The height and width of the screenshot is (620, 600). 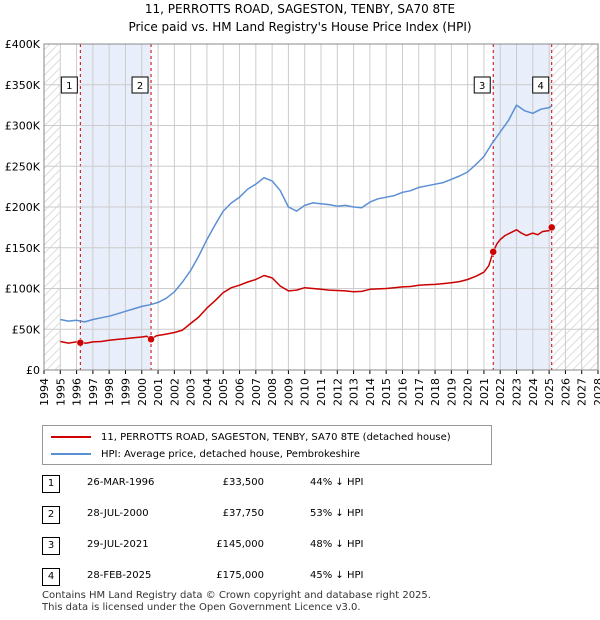 What do you see at coordinates (23, 166) in the screenshot?
I see `y-tick-label: £250K` at bounding box center [23, 166].